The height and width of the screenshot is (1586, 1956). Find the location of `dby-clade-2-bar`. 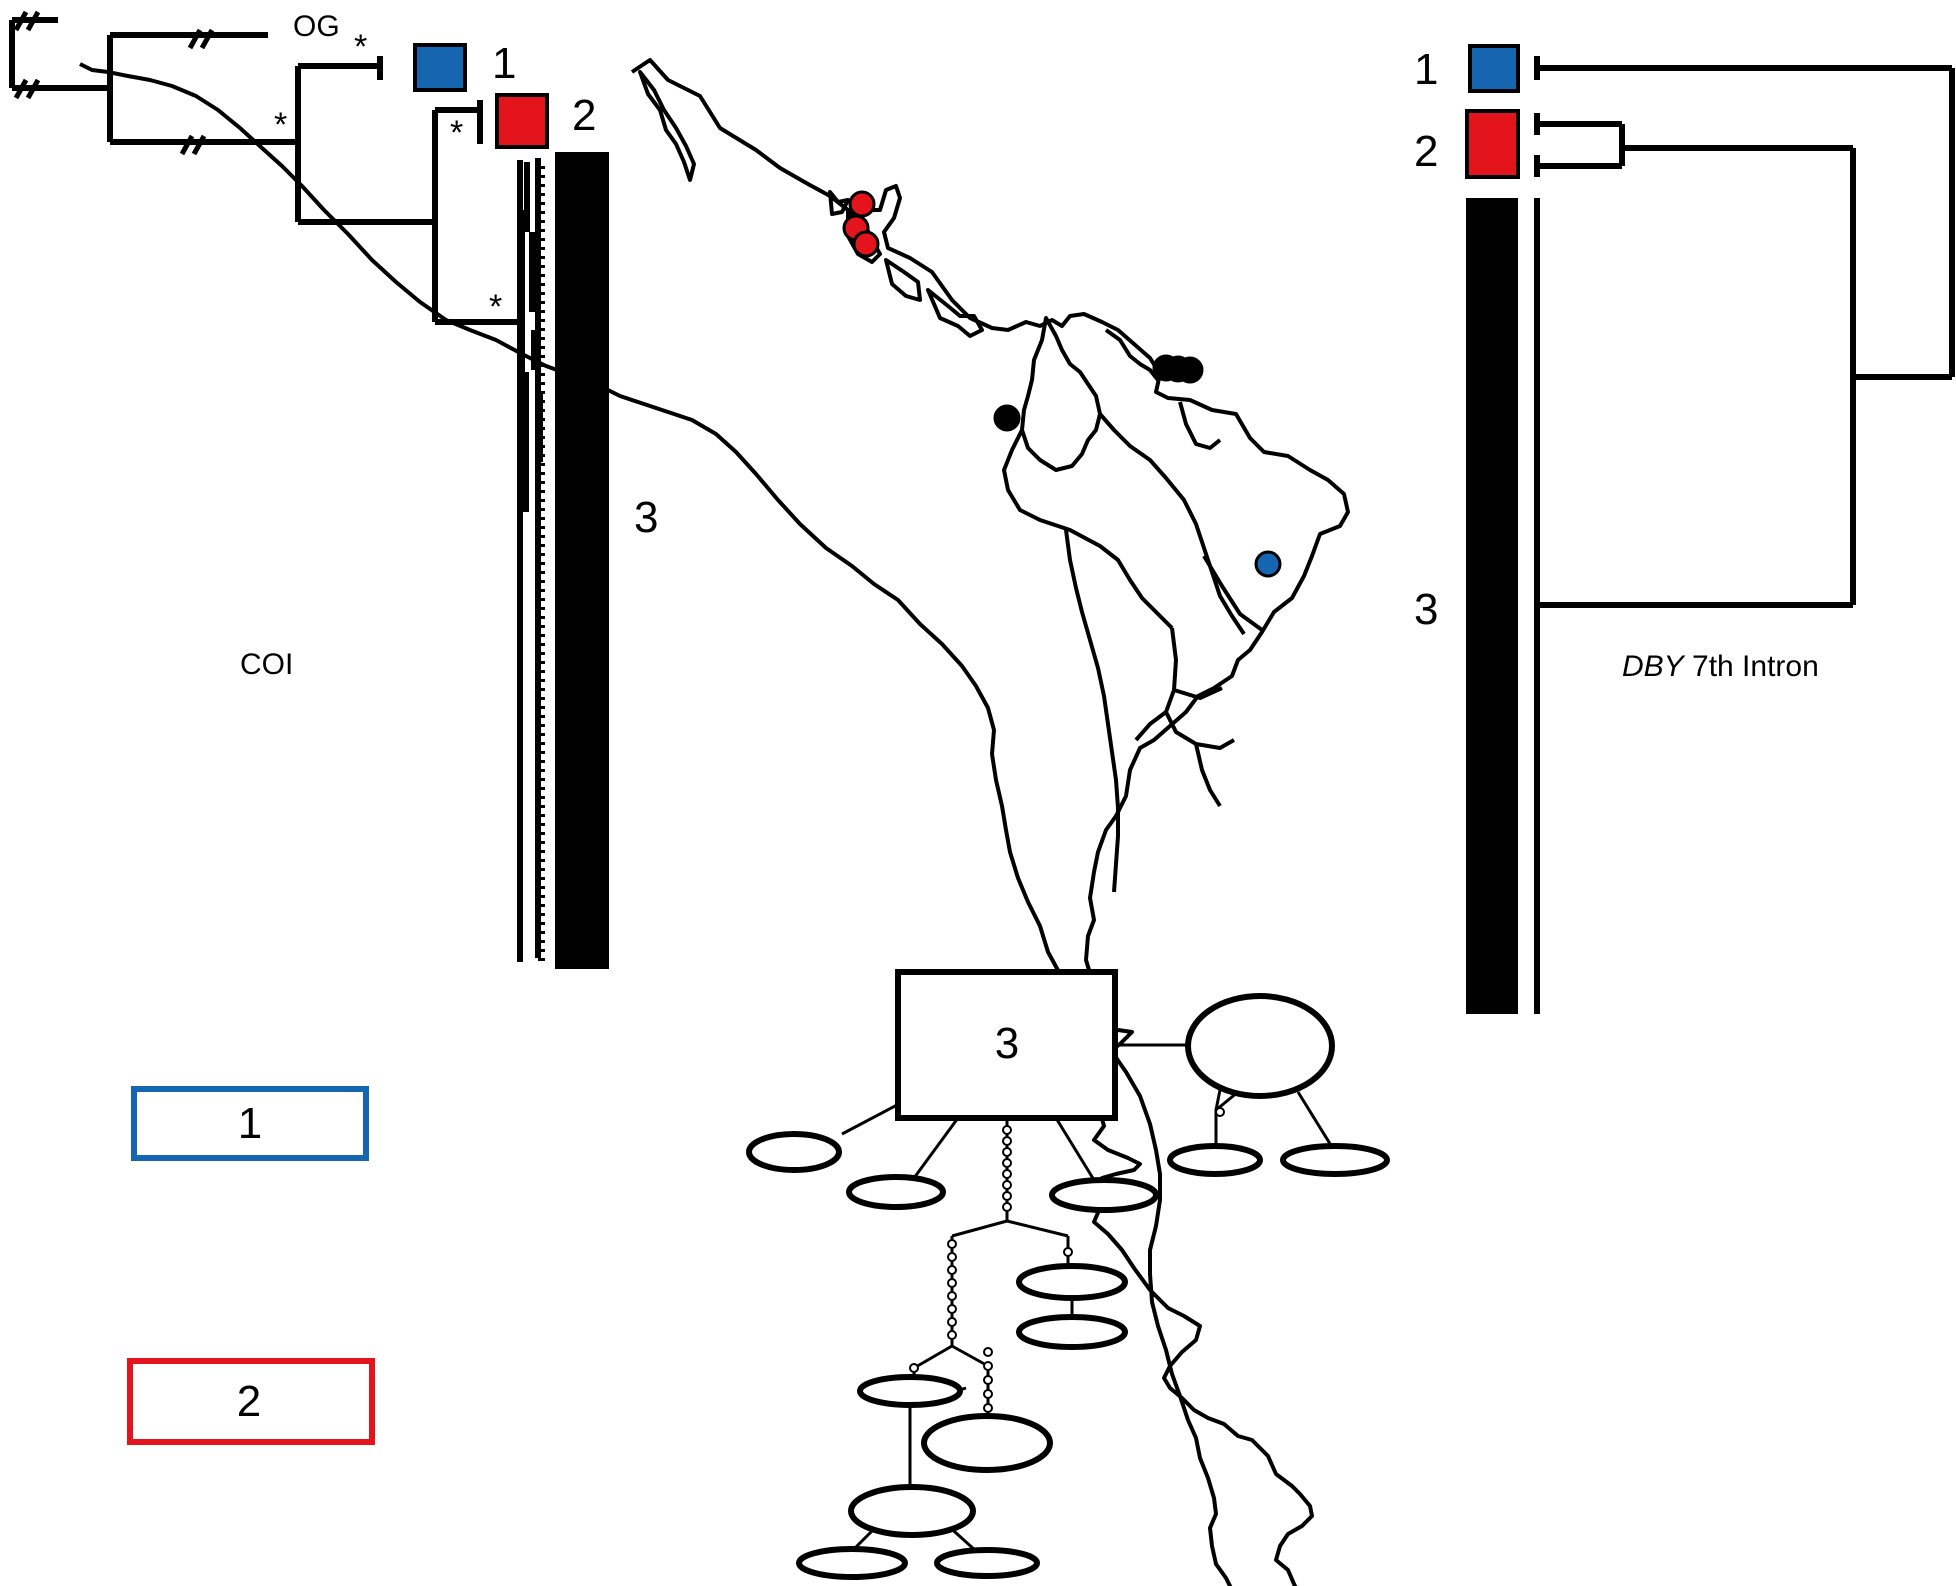

dby-clade-2-bar is located at coordinates (1492, 144).